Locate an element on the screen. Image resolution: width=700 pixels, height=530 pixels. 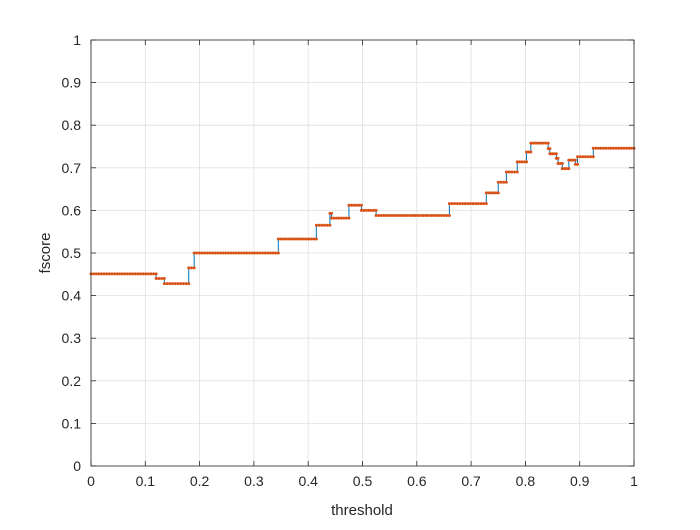
y-tick-label: 0.5 is located at coordinates (72, 253).